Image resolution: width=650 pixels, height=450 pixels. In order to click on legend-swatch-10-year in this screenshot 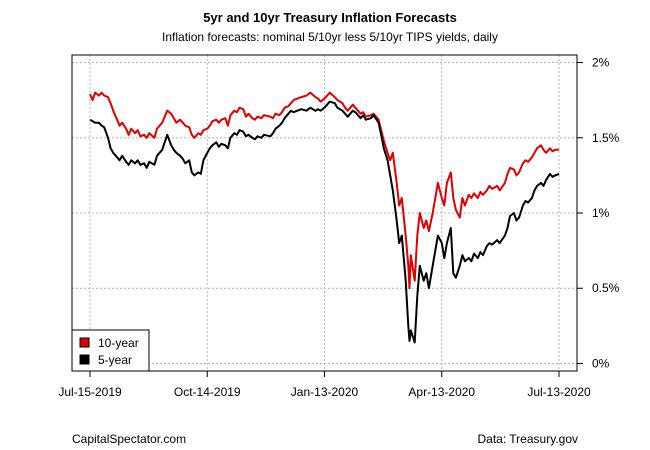, I will do `click(84, 342)`.